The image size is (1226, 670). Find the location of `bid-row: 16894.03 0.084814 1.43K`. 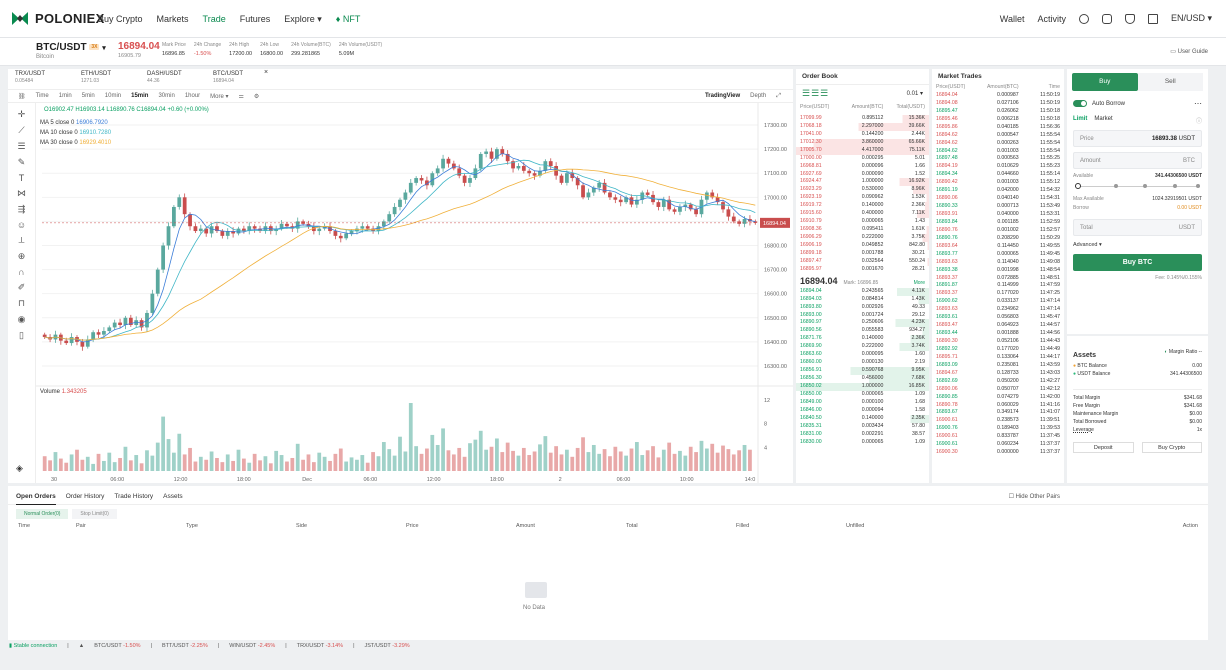

bid-row: 16894.03 0.084814 1.43K is located at coordinates (862, 299).